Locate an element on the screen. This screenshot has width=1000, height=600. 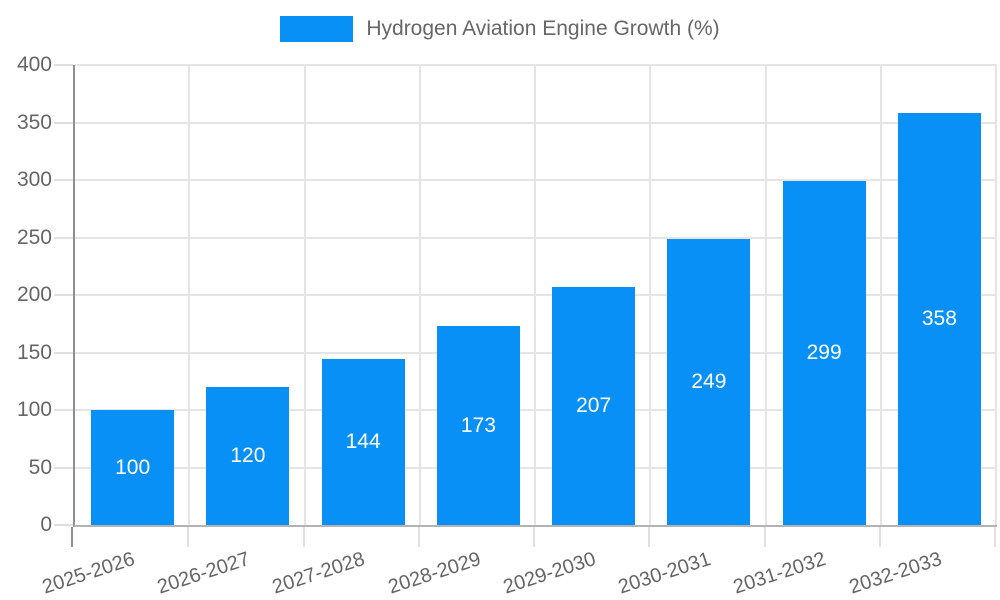
y-axis-label: 250 is located at coordinates (34, 237).